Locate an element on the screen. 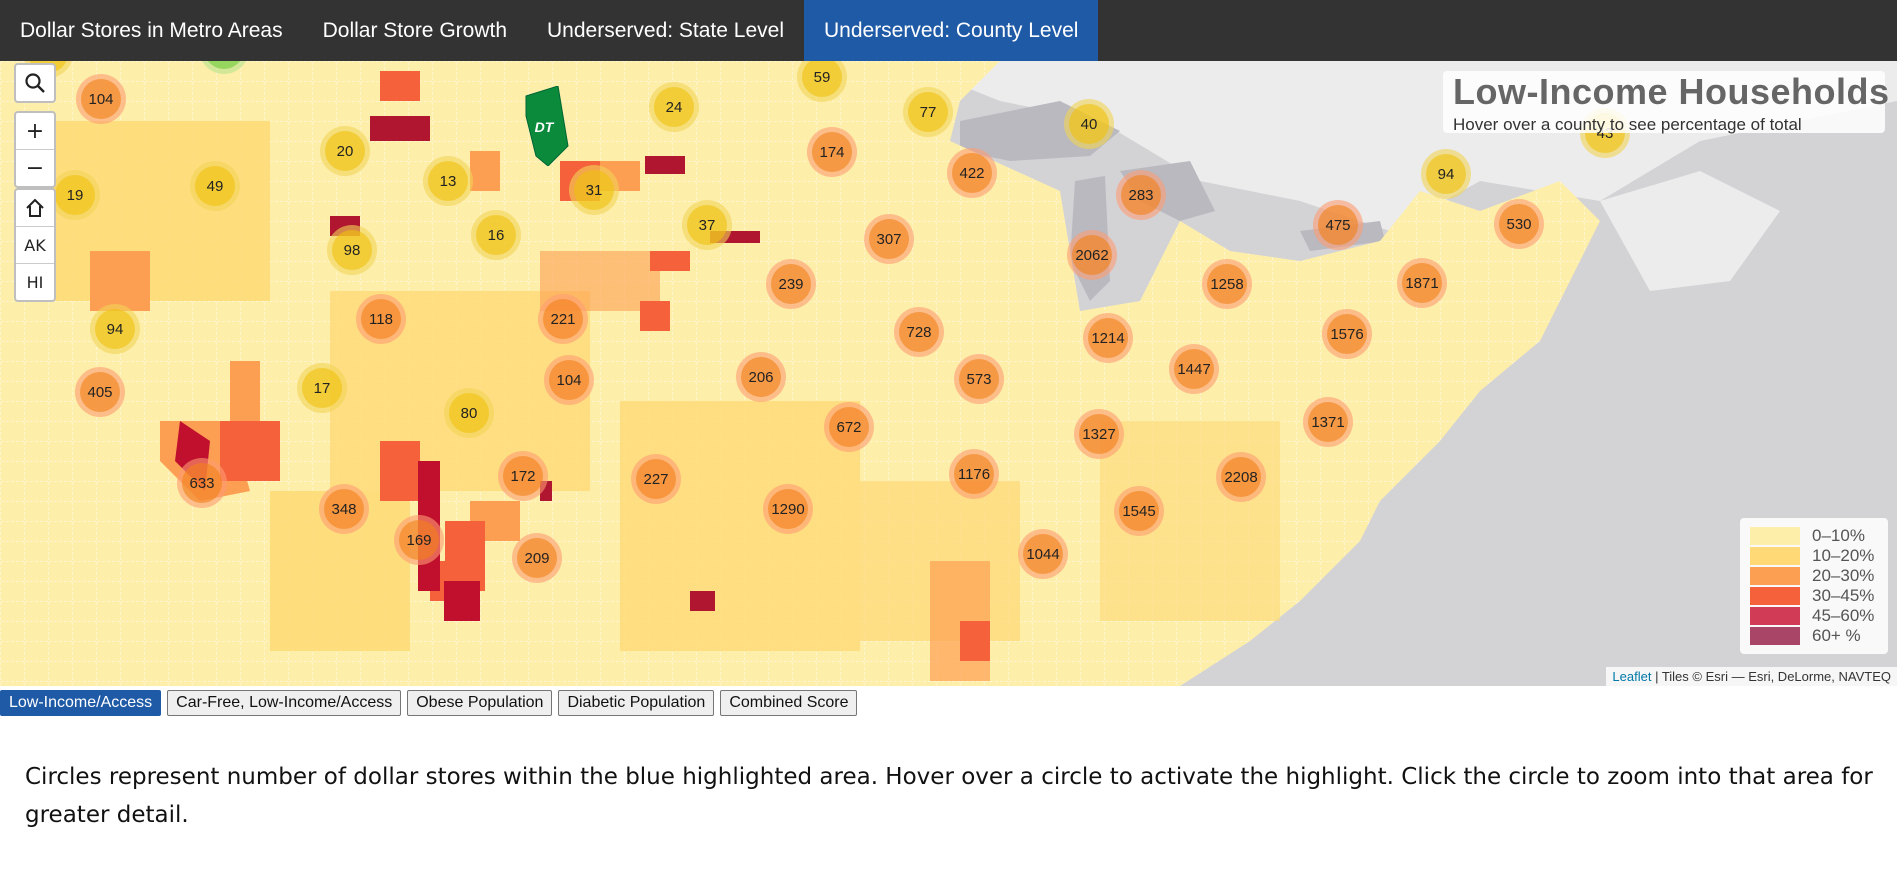  metric-car-free-button: Car-Free, Low-Income/Access is located at coordinates (284, 703).